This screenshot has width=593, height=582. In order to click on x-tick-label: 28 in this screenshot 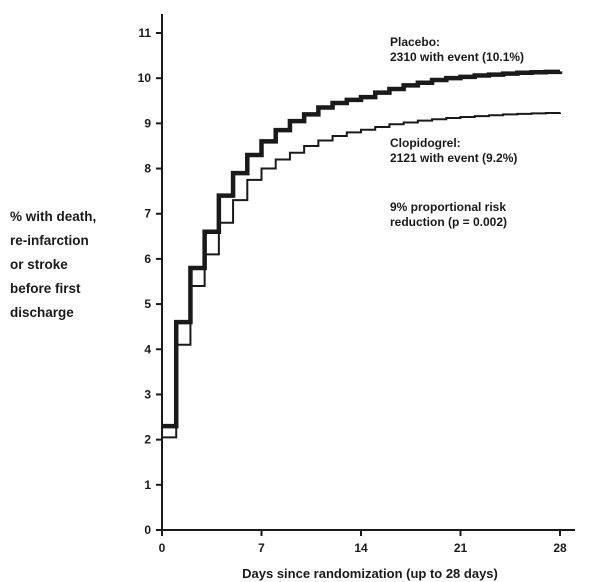, I will do `click(560, 548)`.